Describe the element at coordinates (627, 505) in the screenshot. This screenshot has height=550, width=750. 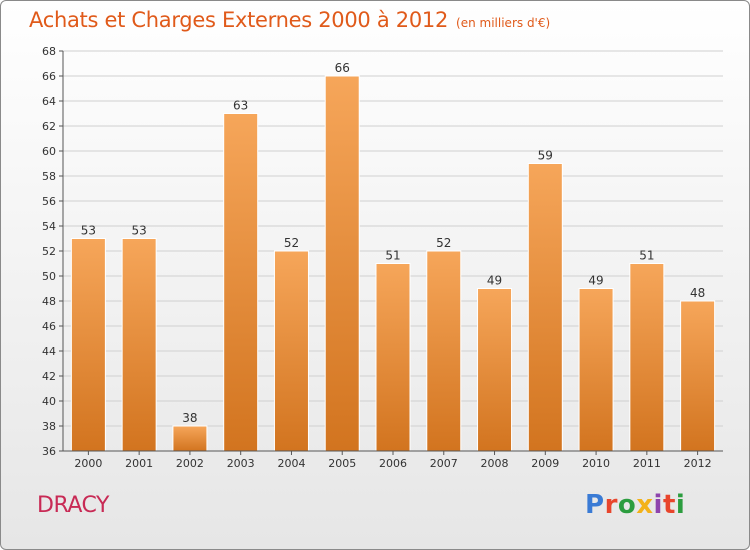
I see `logo-letter: o` at that location.